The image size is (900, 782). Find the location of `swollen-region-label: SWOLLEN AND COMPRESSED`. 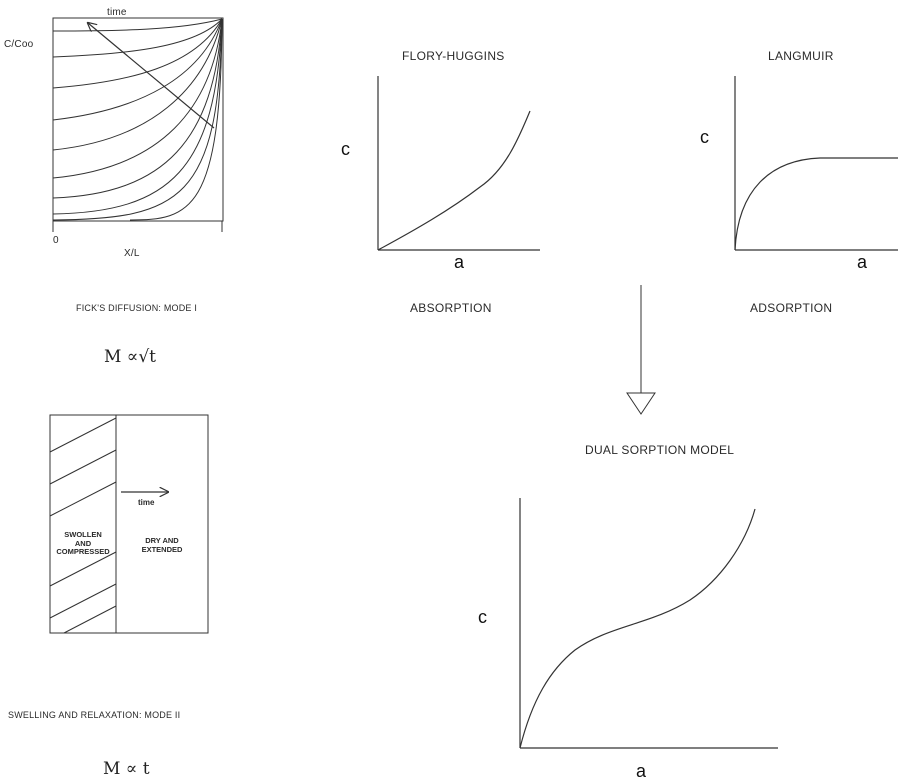

swollen-region-label: SWOLLEN AND COMPRESSED is located at coordinates (83, 543).